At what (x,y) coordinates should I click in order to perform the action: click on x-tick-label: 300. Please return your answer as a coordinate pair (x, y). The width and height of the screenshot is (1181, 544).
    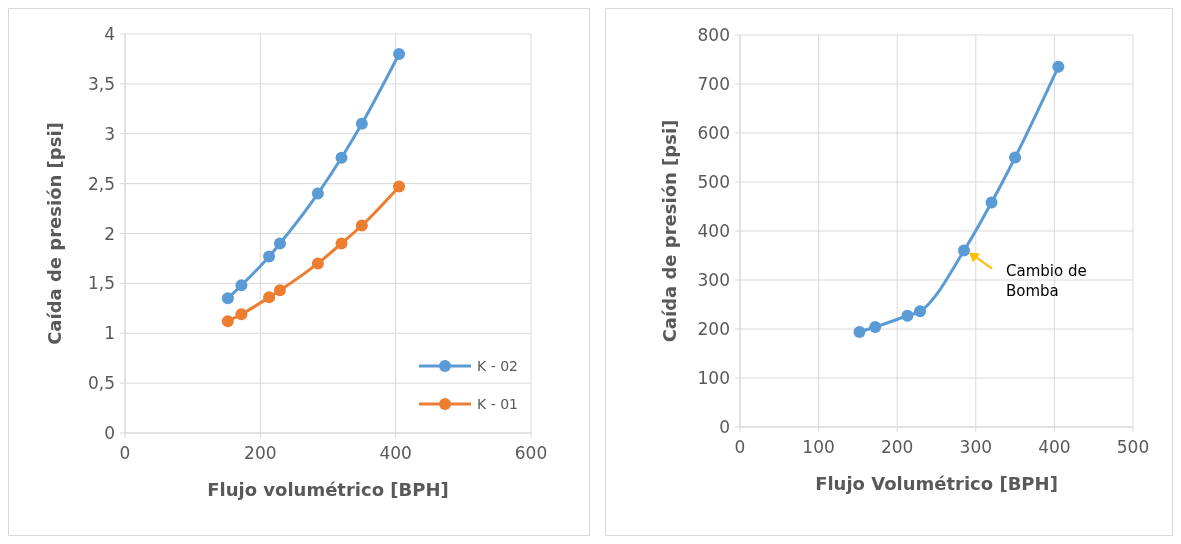
    Looking at the image, I should click on (976, 447).